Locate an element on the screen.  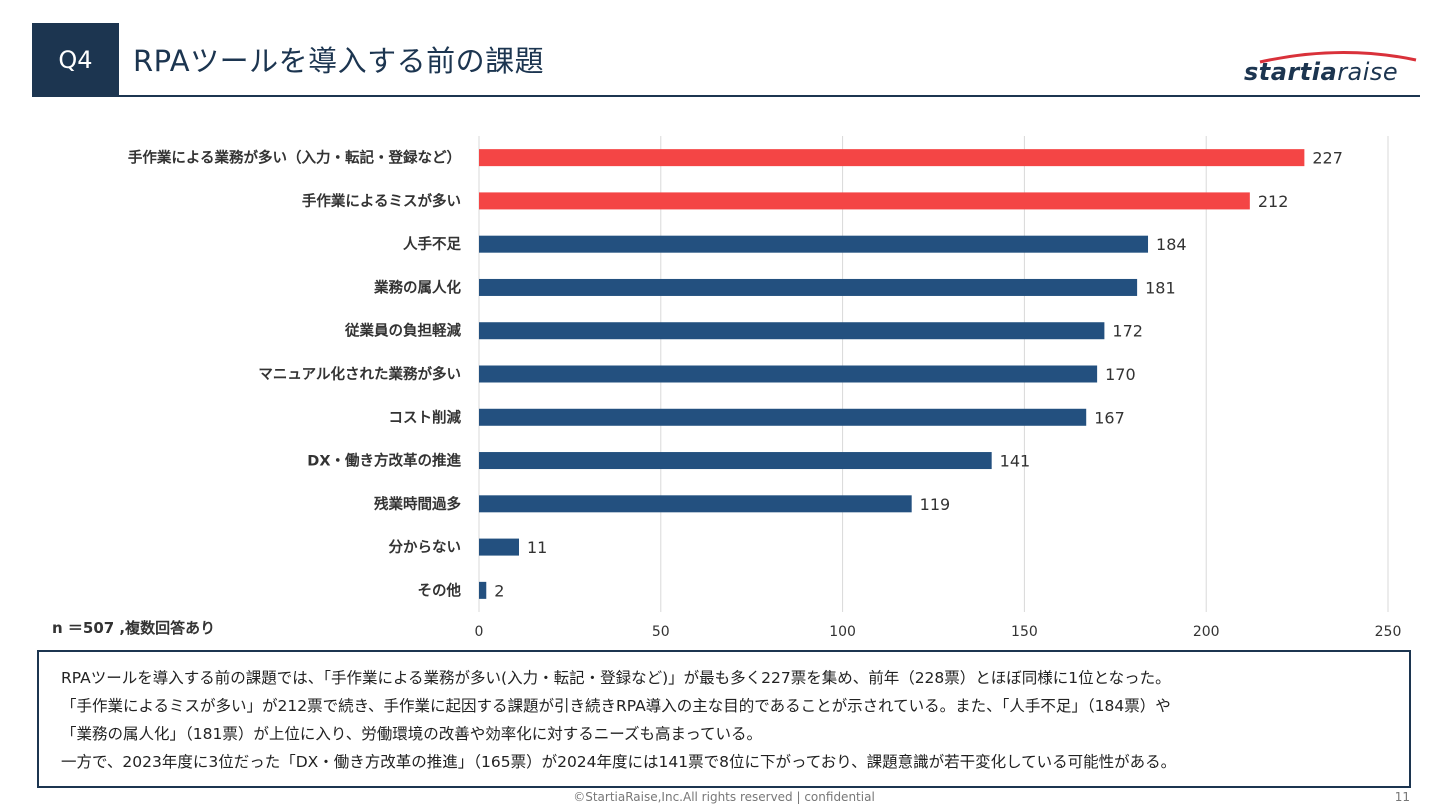
startia-raise-logo: startiaraise is located at coordinates (1330, 67).